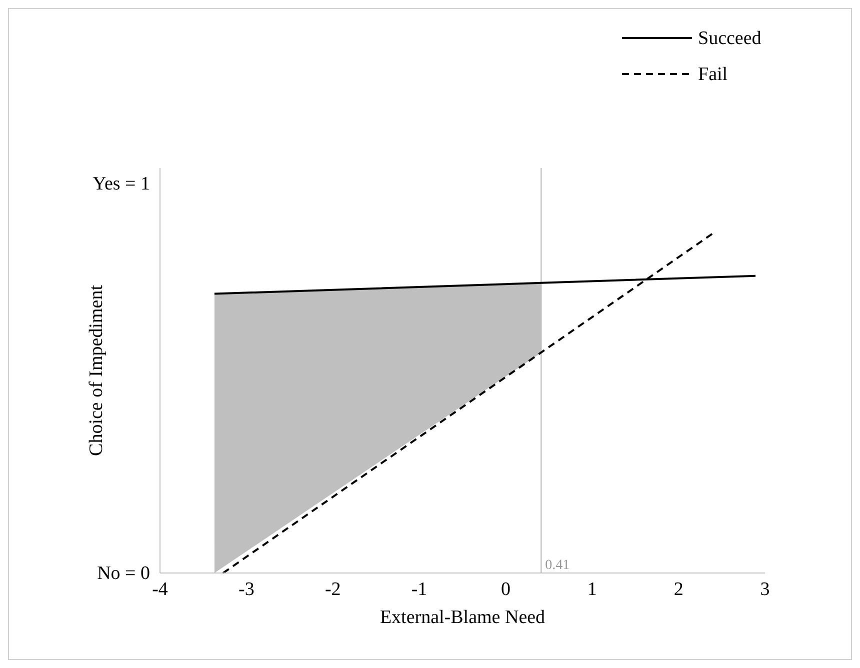 Image resolution: width=860 pixels, height=668 pixels. What do you see at coordinates (463, 617) in the screenshot?
I see `x-axis-title: External-Blame Need` at bounding box center [463, 617].